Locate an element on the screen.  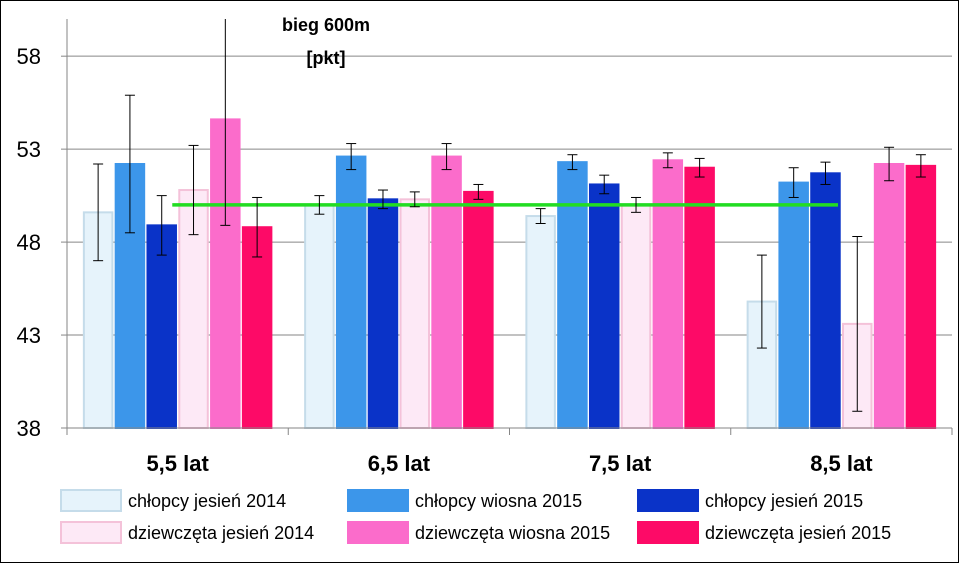
x-category-label: 8,5 lat is located at coordinates (841, 463).